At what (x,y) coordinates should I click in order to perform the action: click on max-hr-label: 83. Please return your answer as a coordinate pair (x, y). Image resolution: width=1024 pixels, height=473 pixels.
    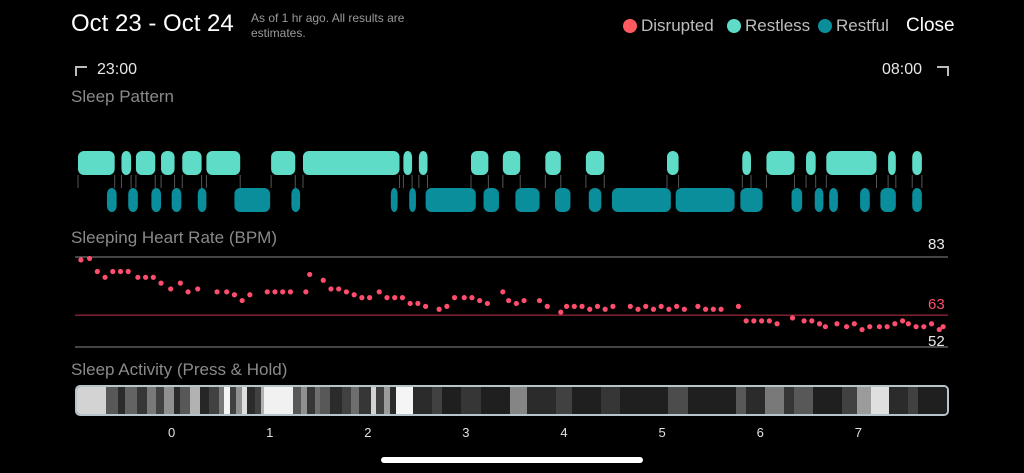
    Looking at the image, I should click on (936, 244).